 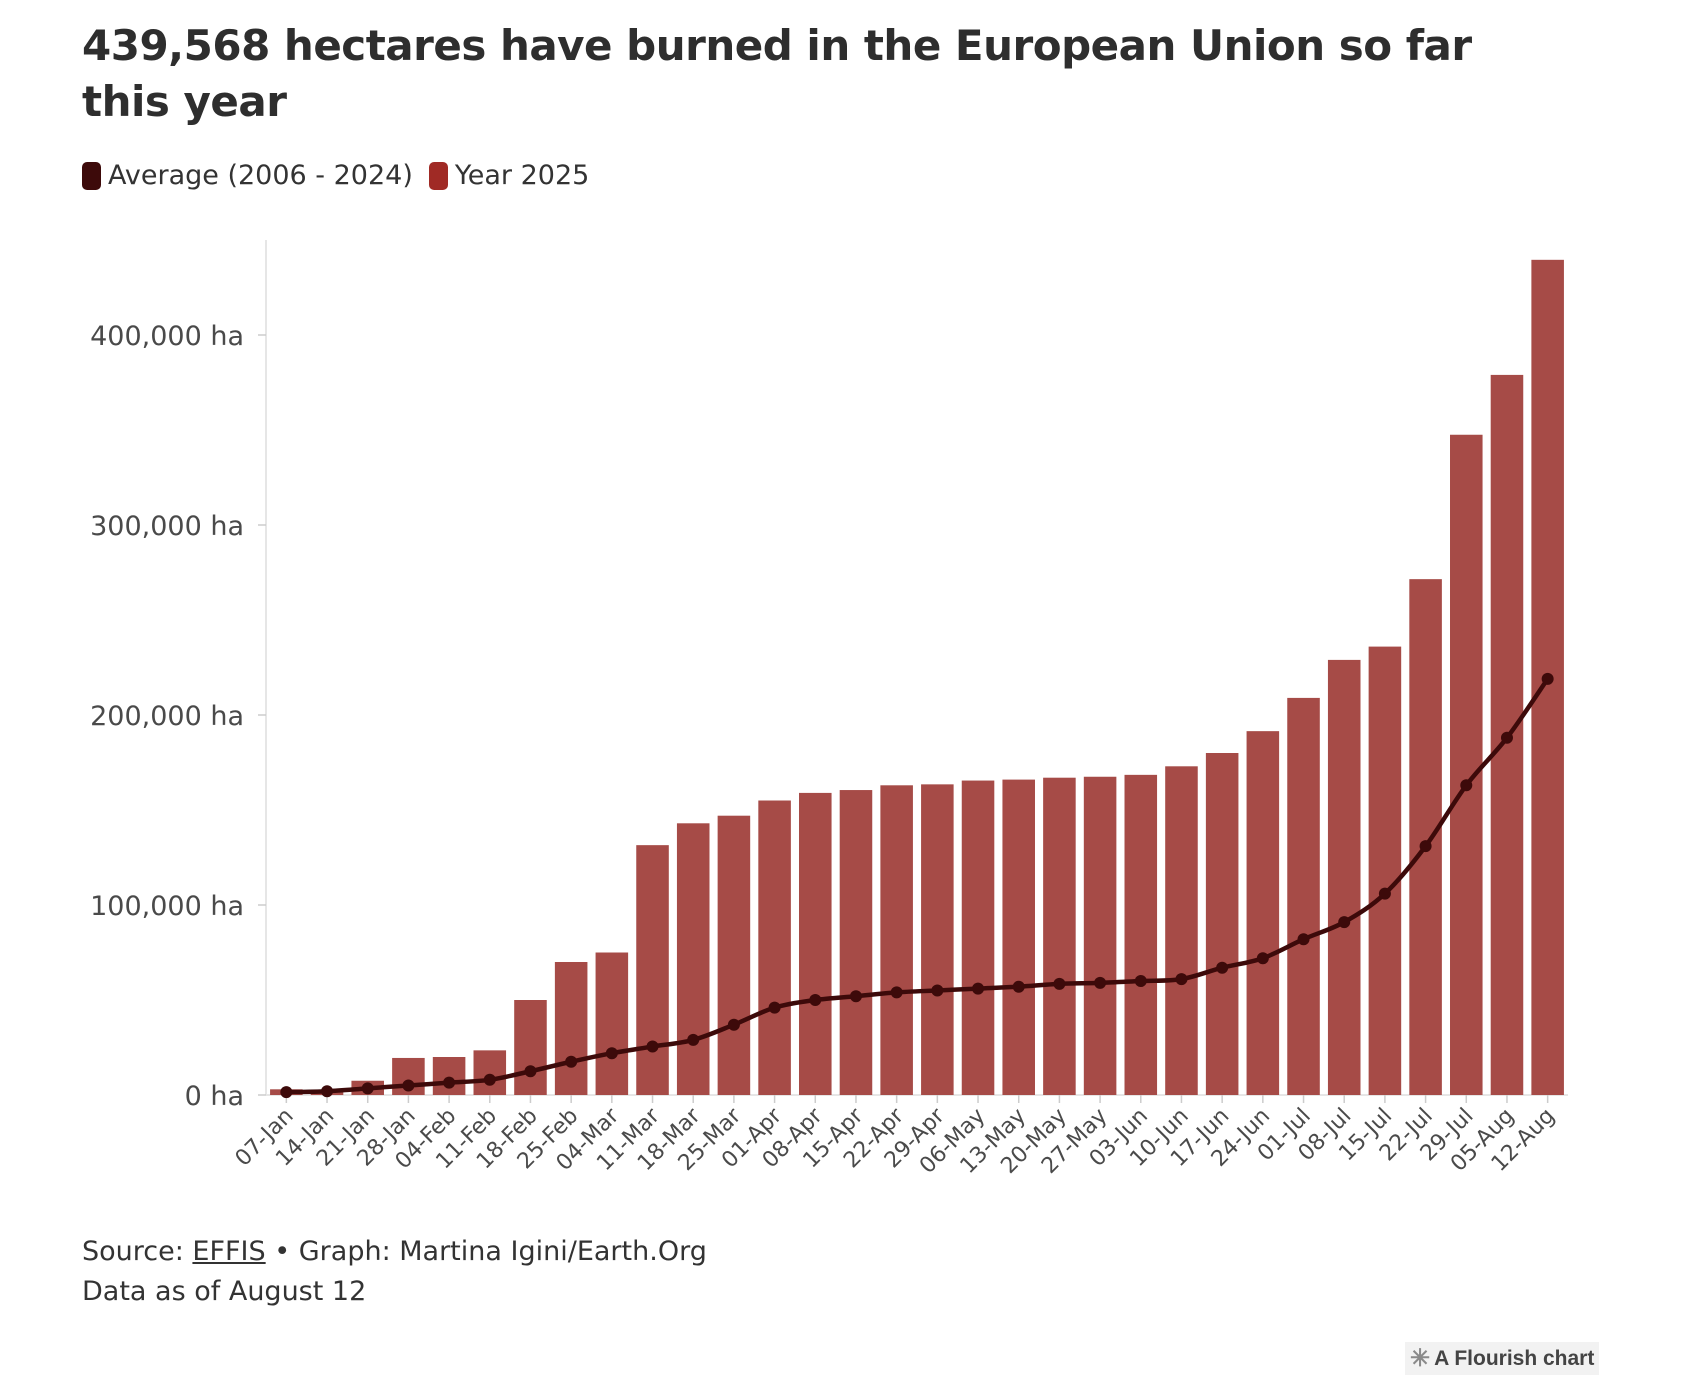 I want to click on legend-label-year-2025: Year 2025, so click(x=522, y=175).